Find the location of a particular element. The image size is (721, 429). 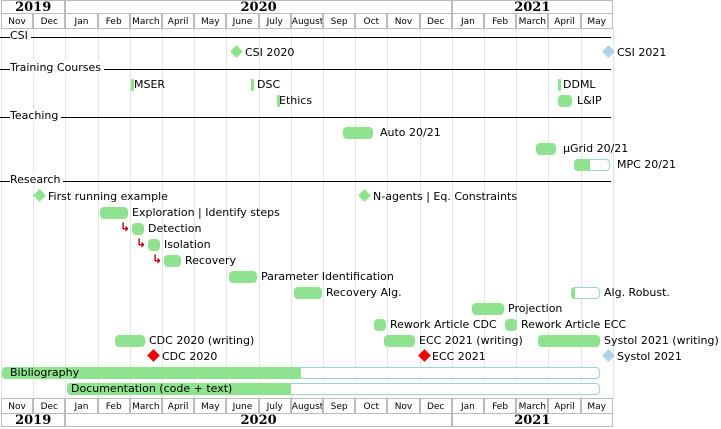

label-rework-ecc: Rework Article ECC is located at coordinates (574, 324).